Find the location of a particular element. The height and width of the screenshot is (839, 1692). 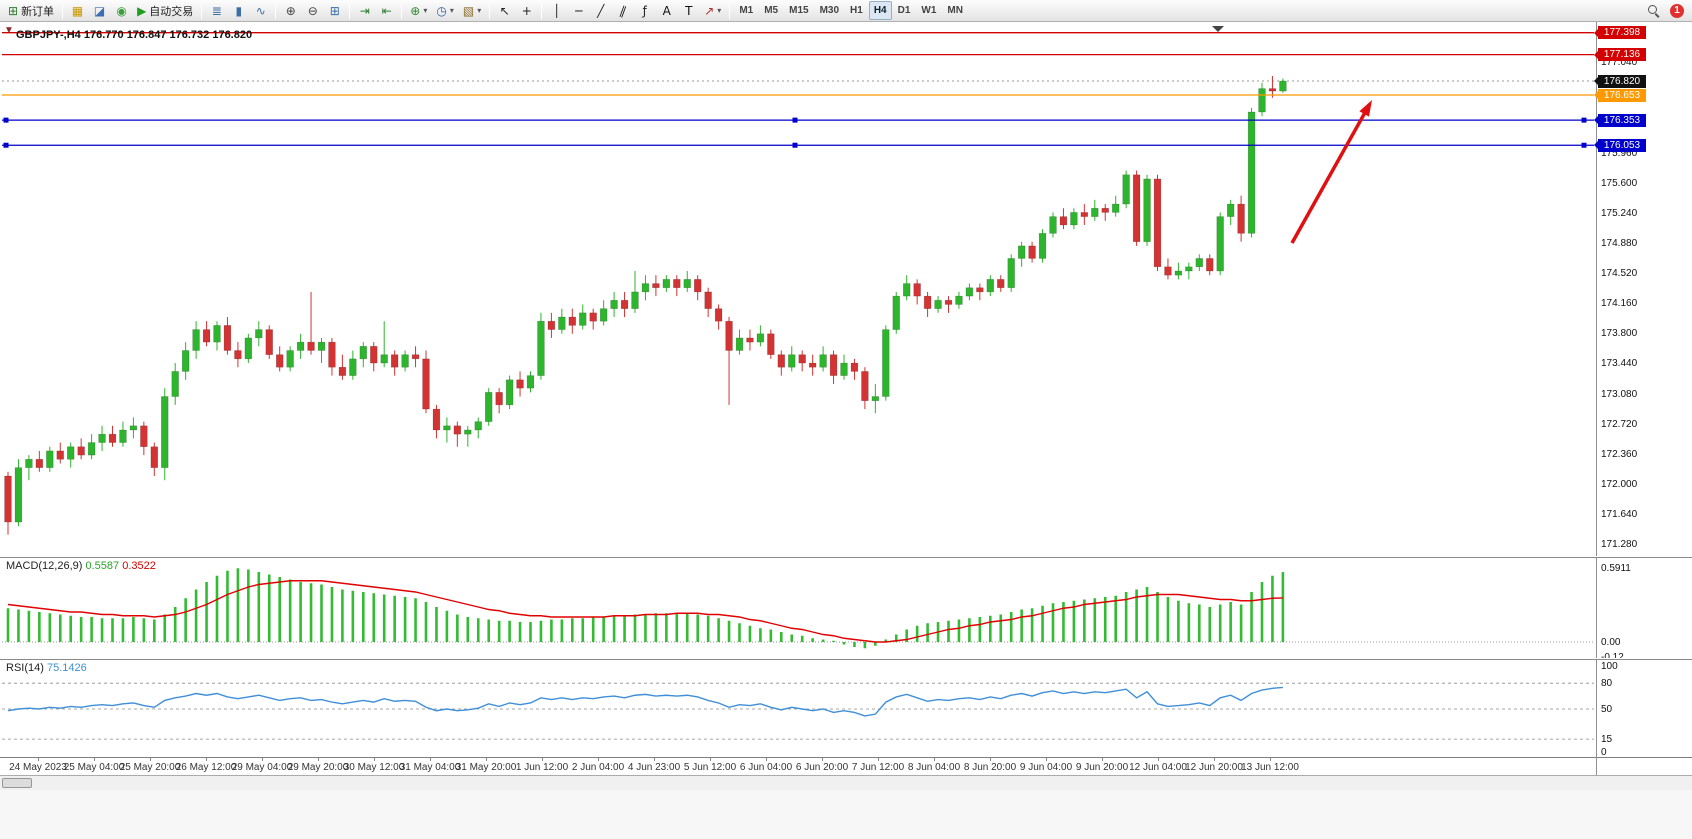

tf-h4-button: H4 is located at coordinates (880, 10).